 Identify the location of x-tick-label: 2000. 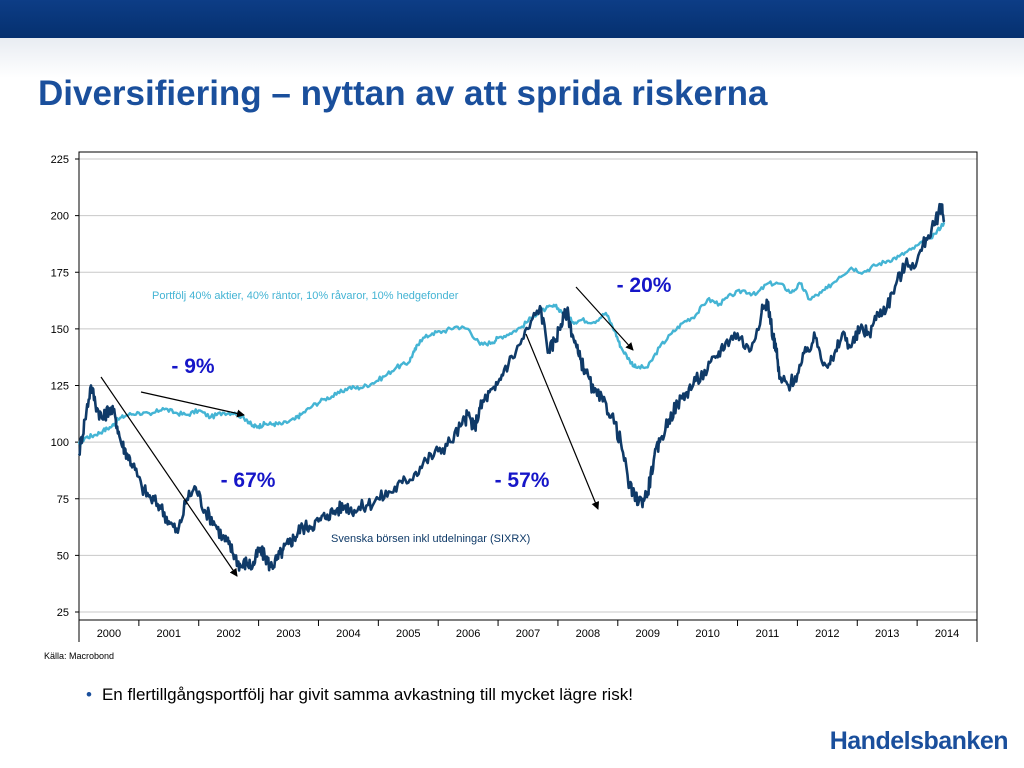
(109, 634).